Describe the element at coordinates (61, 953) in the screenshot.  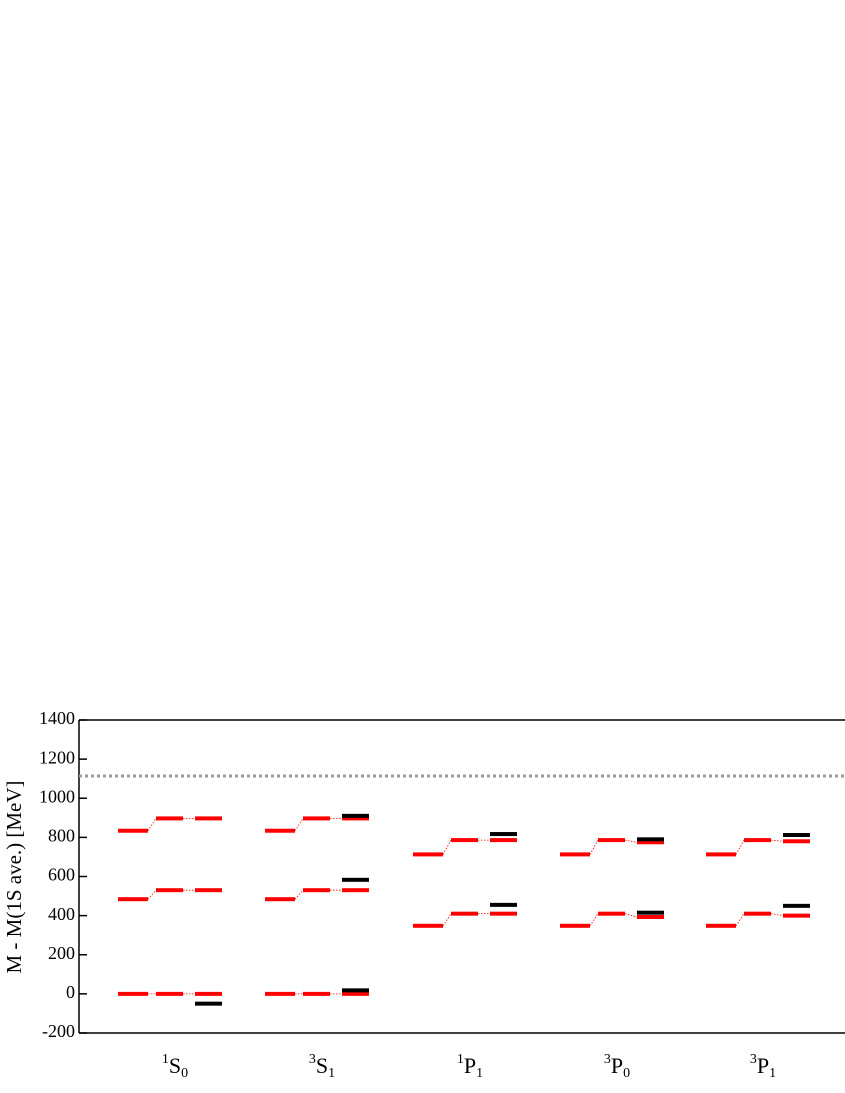
I see `y-tick-label: 200` at that location.